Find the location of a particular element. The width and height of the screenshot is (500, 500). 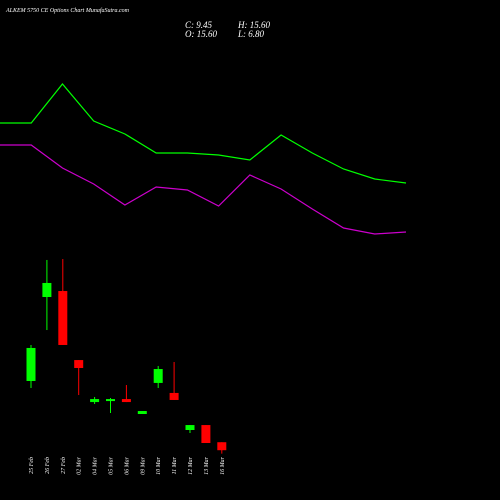

low-label: L: 6.80 is located at coordinates (251, 34).